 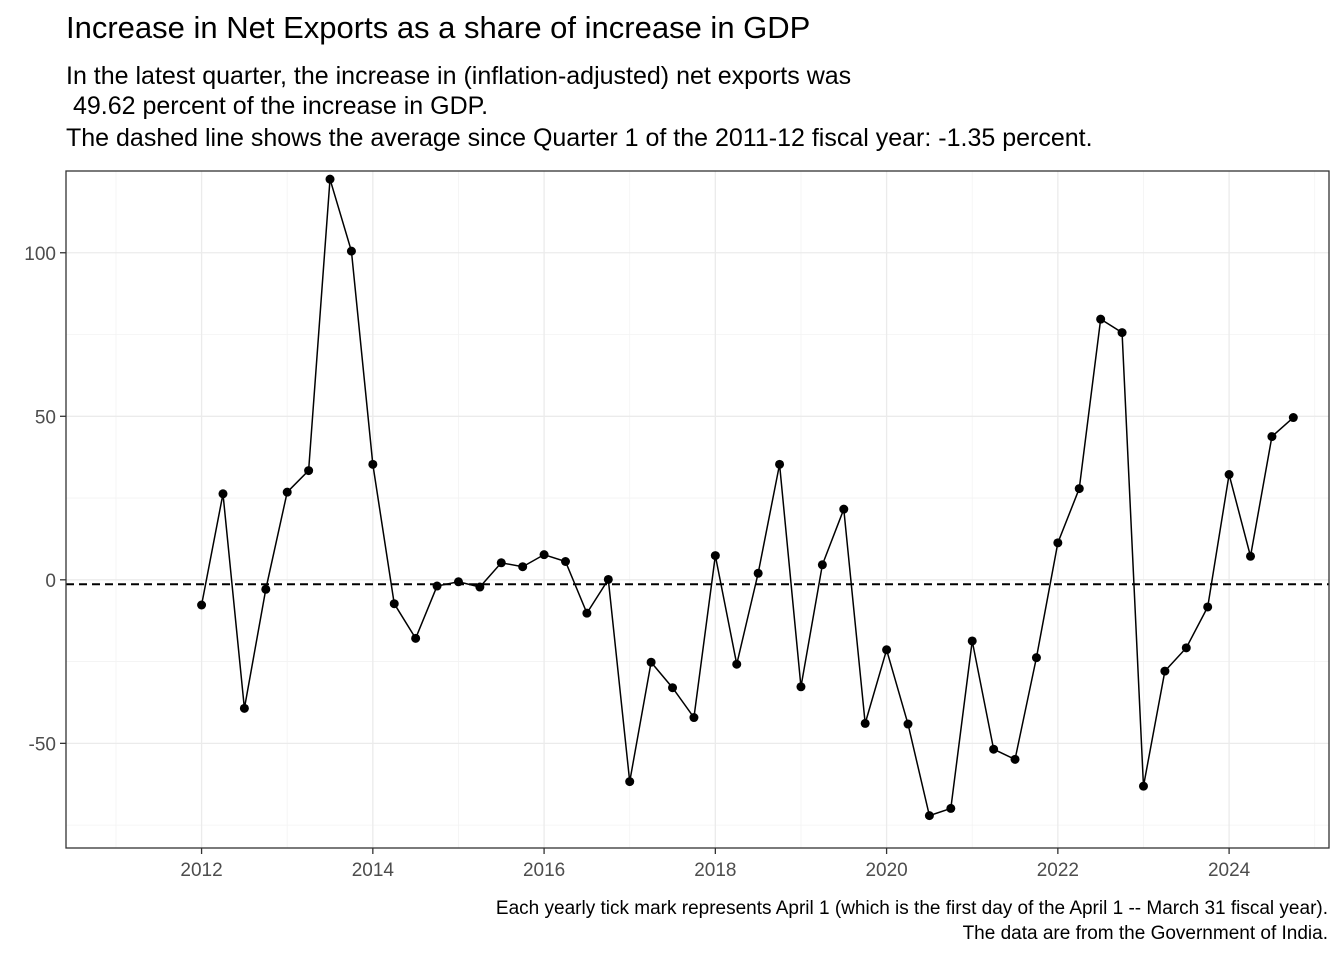 I want to click on x-tick-label: 2022, so click(x=1058, y=870).